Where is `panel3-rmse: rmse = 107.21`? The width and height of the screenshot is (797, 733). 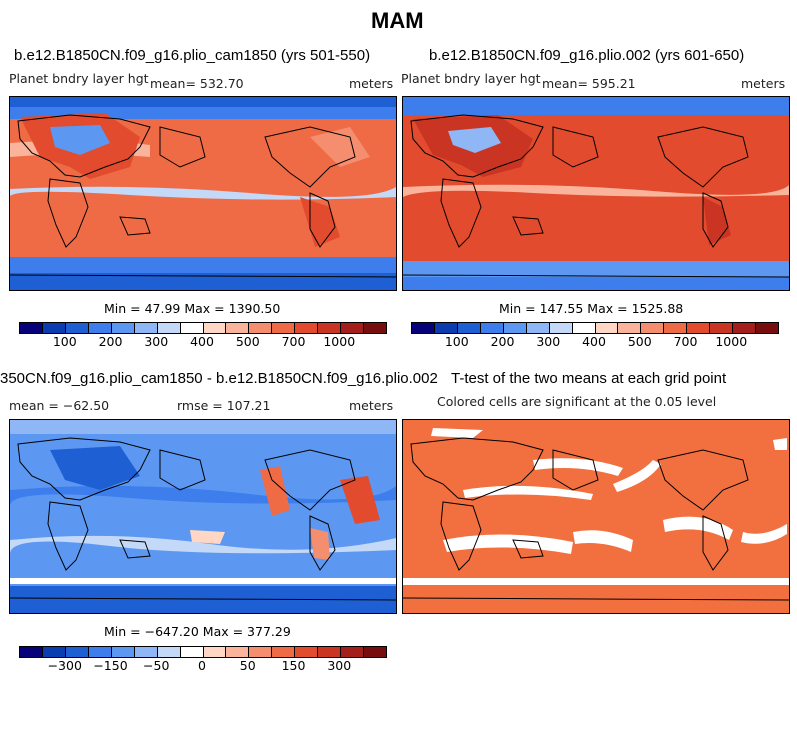 panel3-rmse: rmse = 107.21 is located at coordinates (224, 405).